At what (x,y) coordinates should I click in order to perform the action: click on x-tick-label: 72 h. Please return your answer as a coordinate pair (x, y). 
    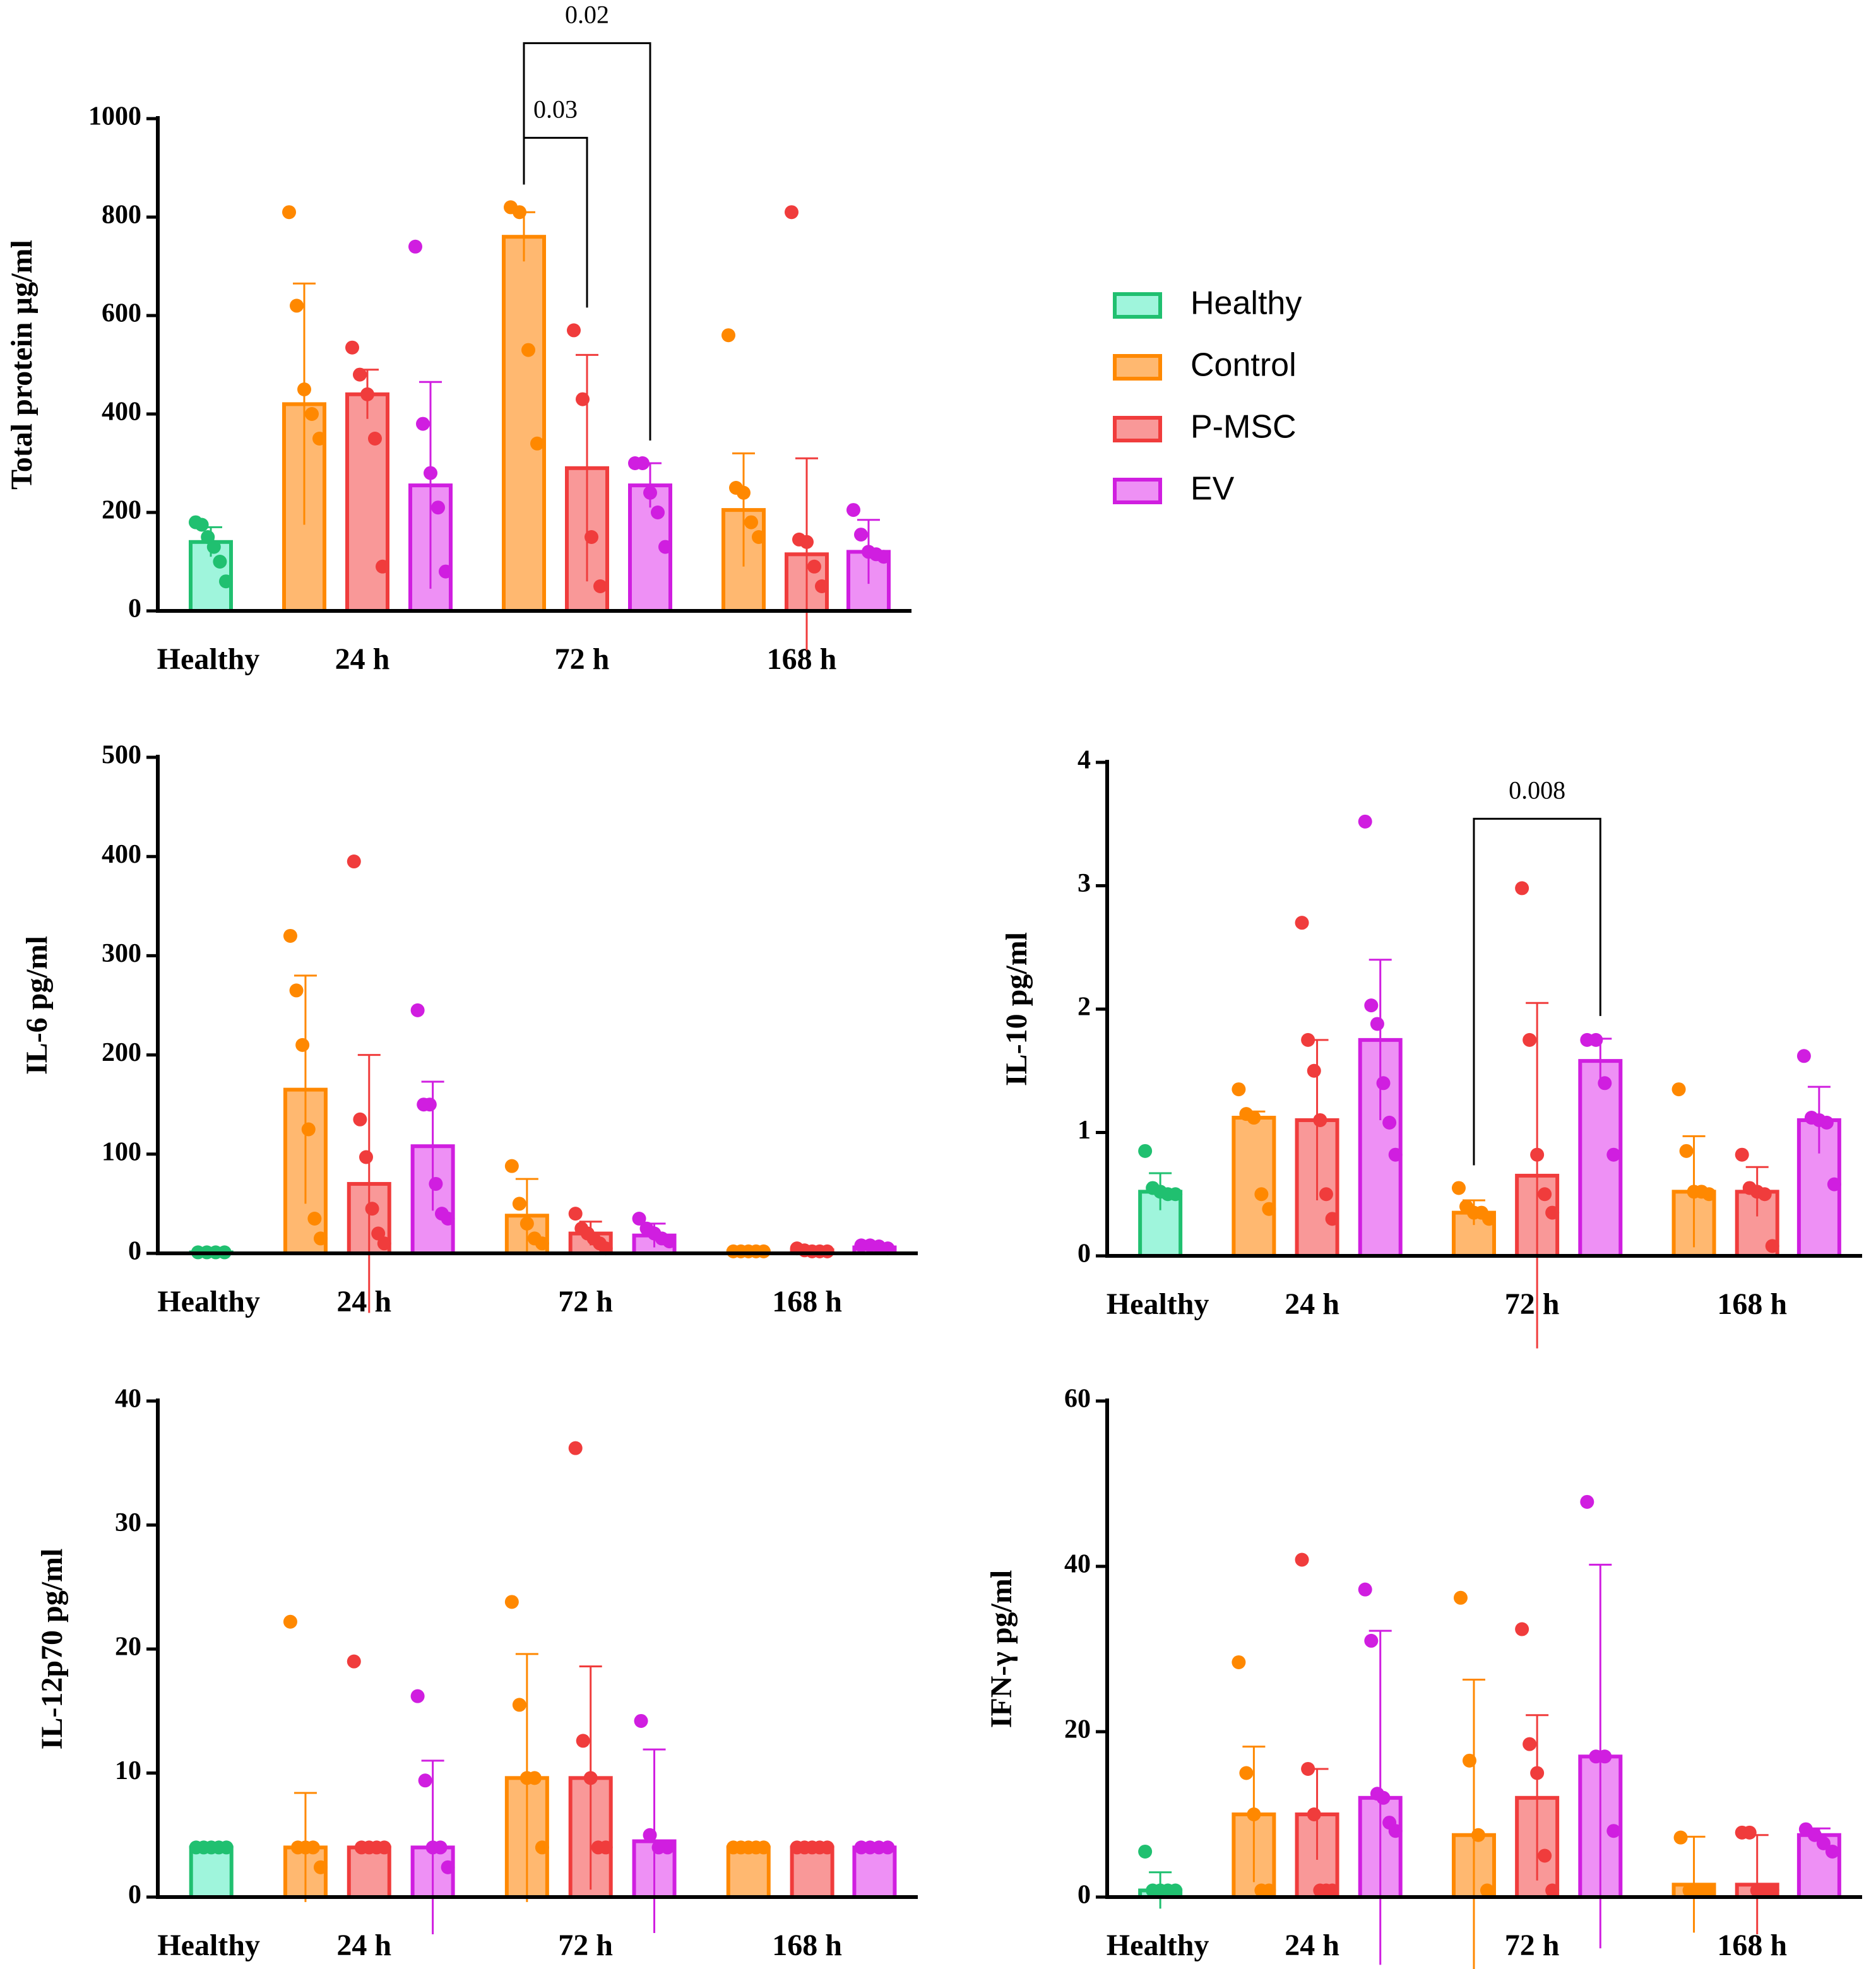
    Looking at the image, I should click on (1532, 1304).